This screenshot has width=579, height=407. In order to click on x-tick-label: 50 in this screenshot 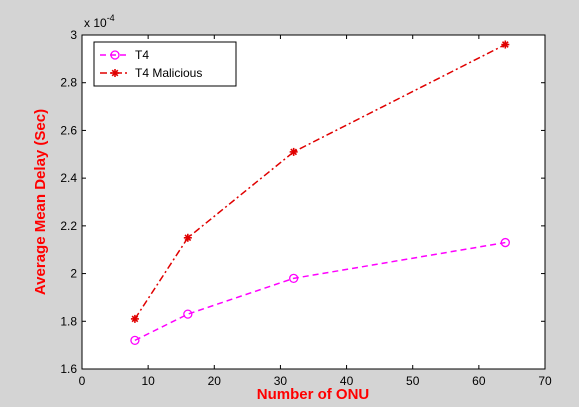, I will do `click(413, 381)`.